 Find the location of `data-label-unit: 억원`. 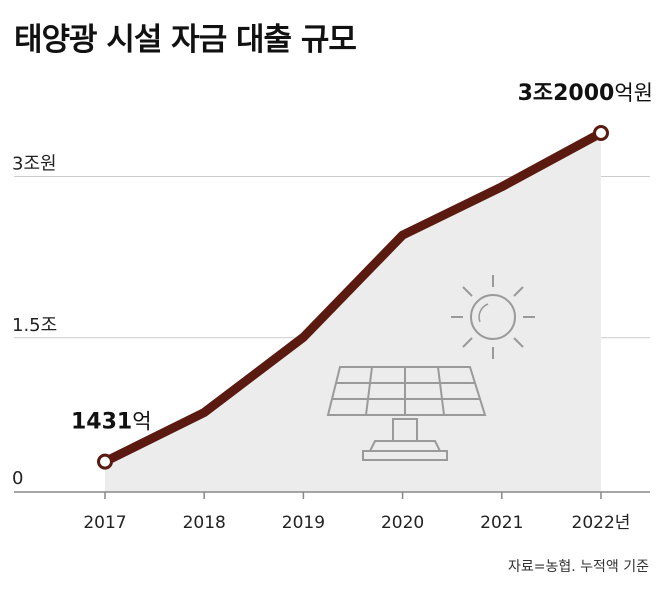

data-label-unit: 억원 is located at coordinates (633, 93).